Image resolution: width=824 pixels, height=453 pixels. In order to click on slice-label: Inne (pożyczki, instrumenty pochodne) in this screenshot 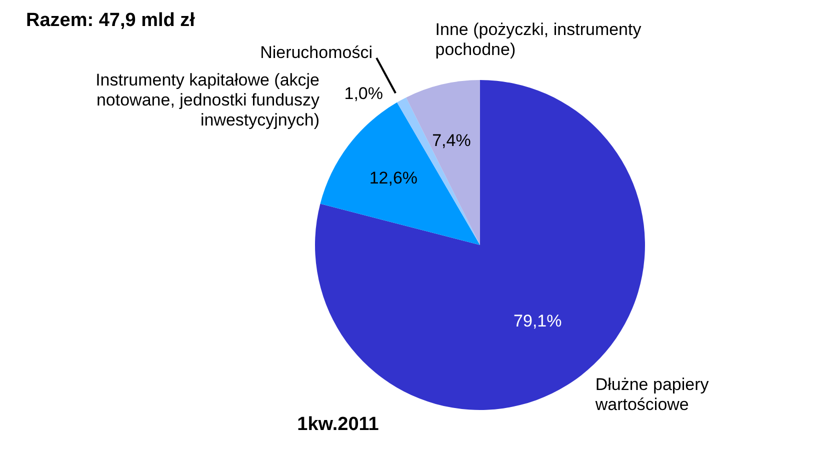, I will do `click(538, 40)`.